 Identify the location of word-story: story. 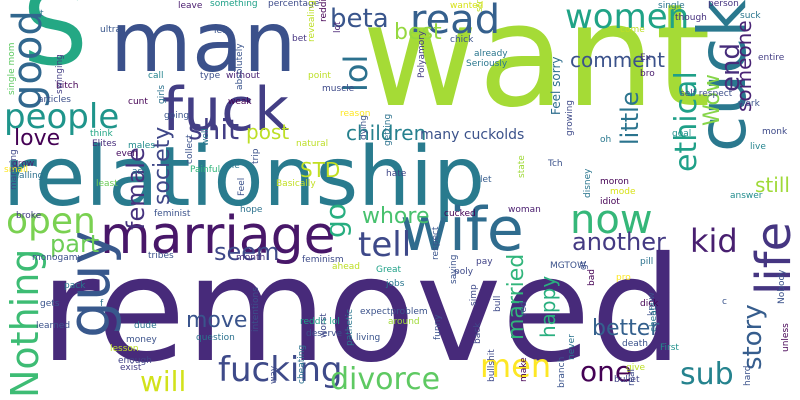
(753, 337).